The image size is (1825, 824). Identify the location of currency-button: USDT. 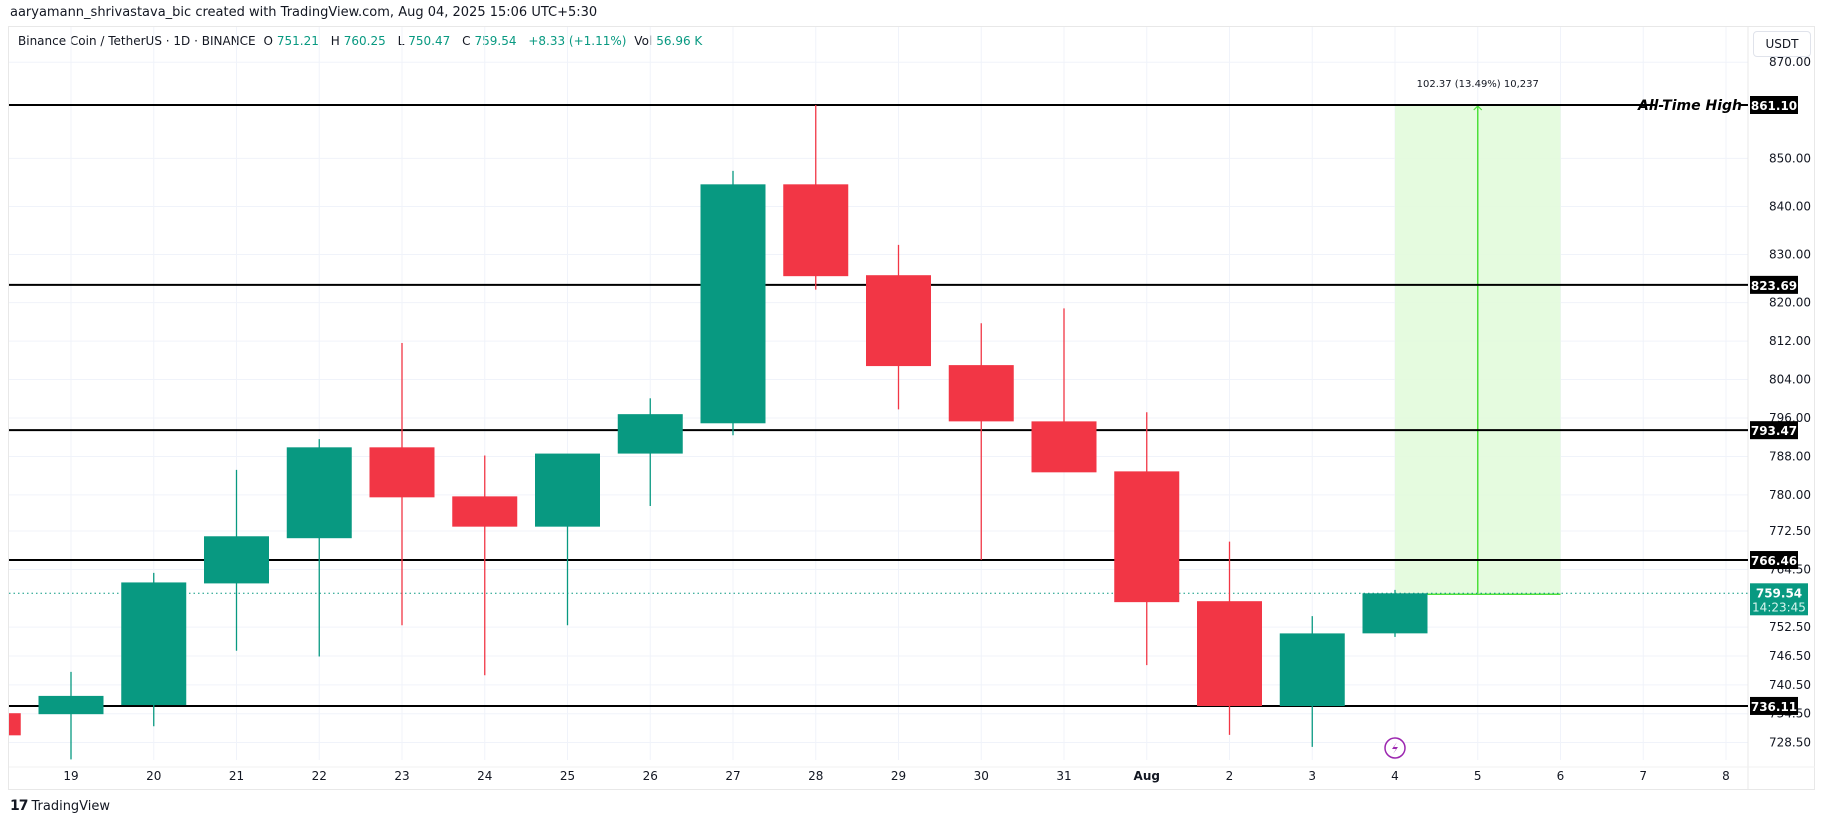
(1782, 44).